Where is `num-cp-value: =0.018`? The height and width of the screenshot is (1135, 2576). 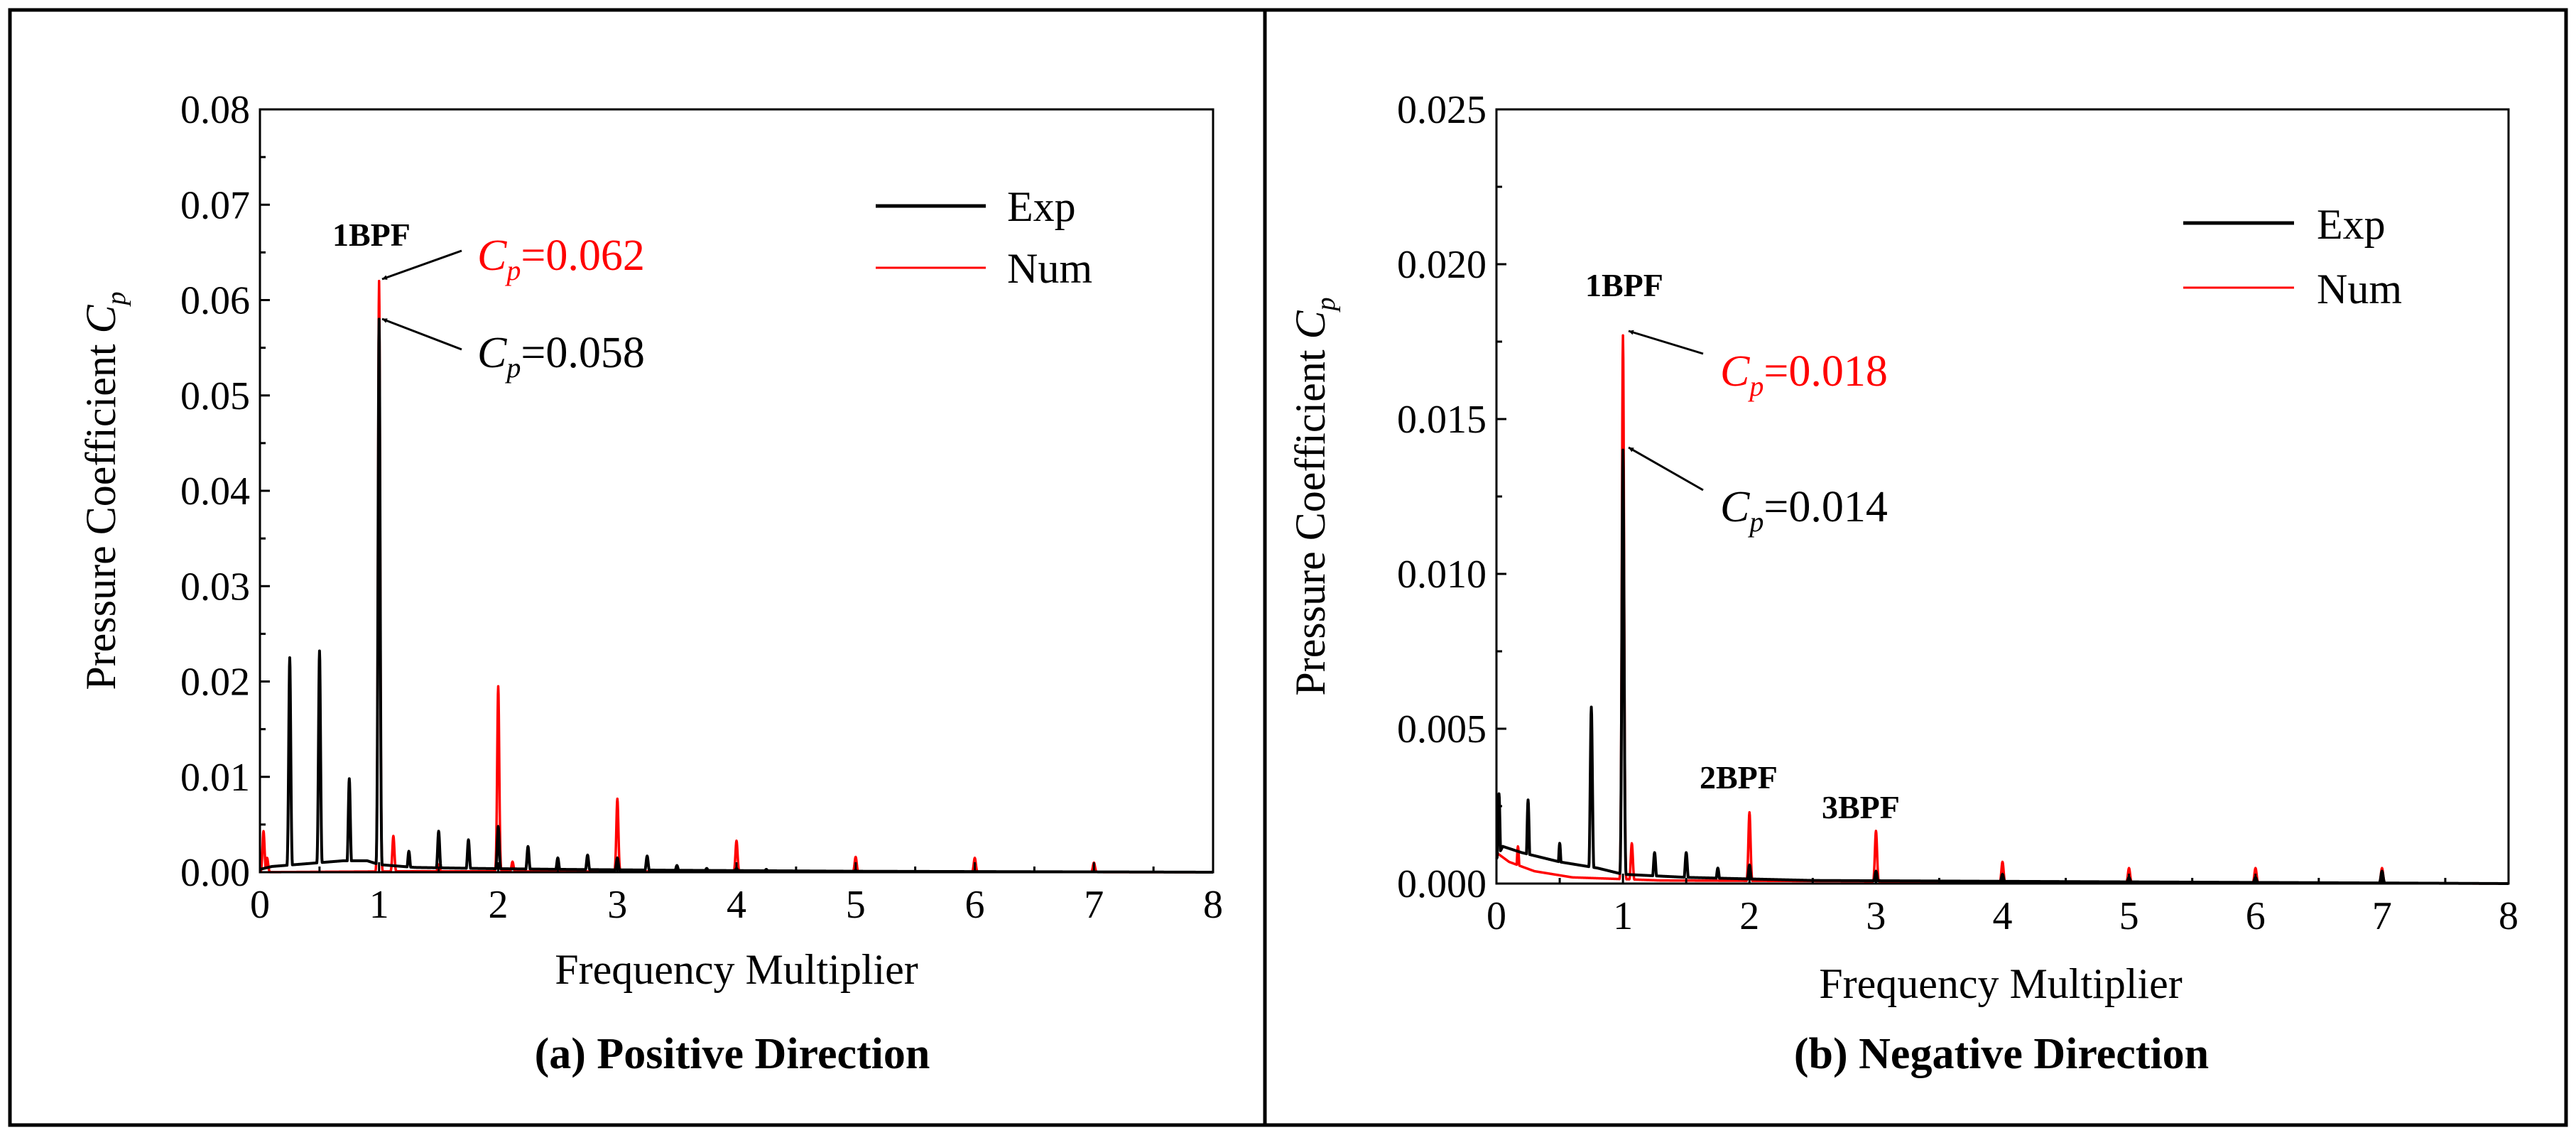
num-cp-value: =0.018 is located at coordinates (1825, 371).